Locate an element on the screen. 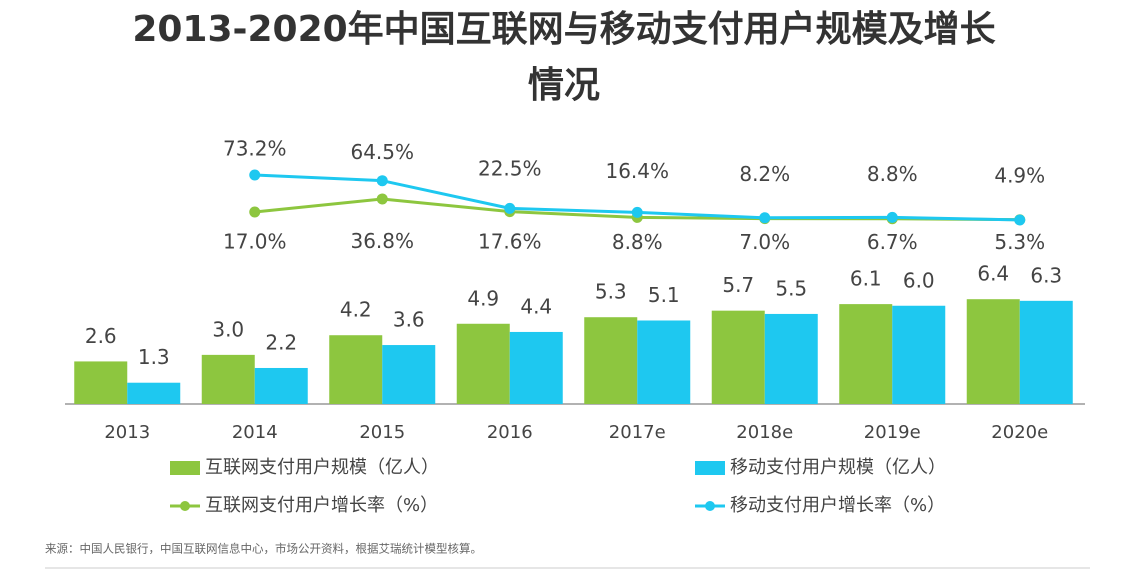 This screenshot has height=575, width=1128. bar-value-label: 5.7 is located at coordinates (738, 285).